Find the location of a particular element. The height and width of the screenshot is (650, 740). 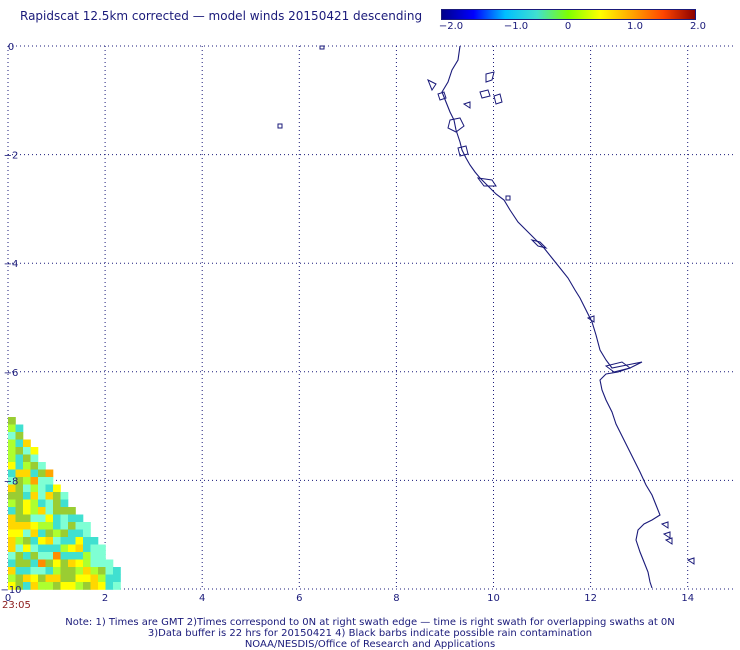

y-tick-label: −2 is located at coordinates (11, 156).